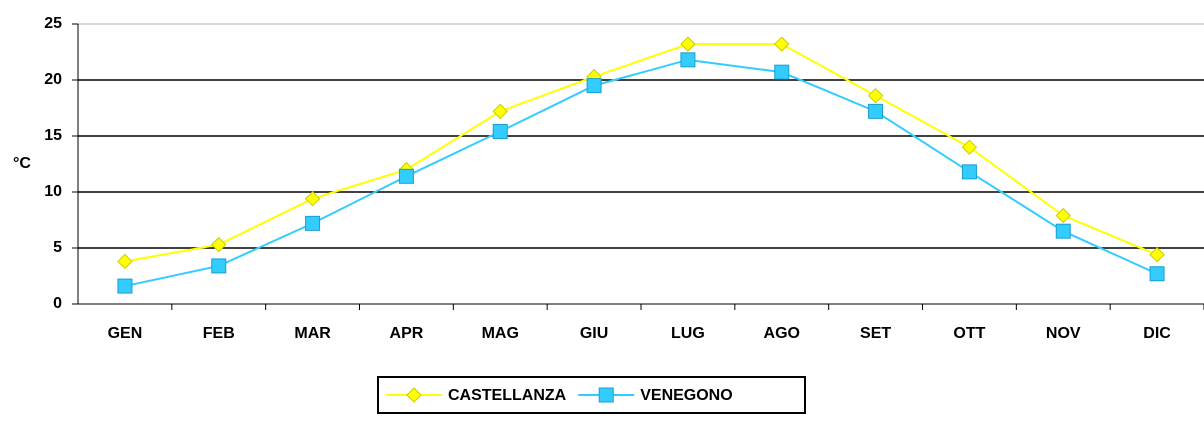 The width and height of the screenshot is (1204, 424). What do you see at coordinates (686, 395) in the screenshot?
I see `legend-label: VENEGONO` at bounding box center [686, 395].